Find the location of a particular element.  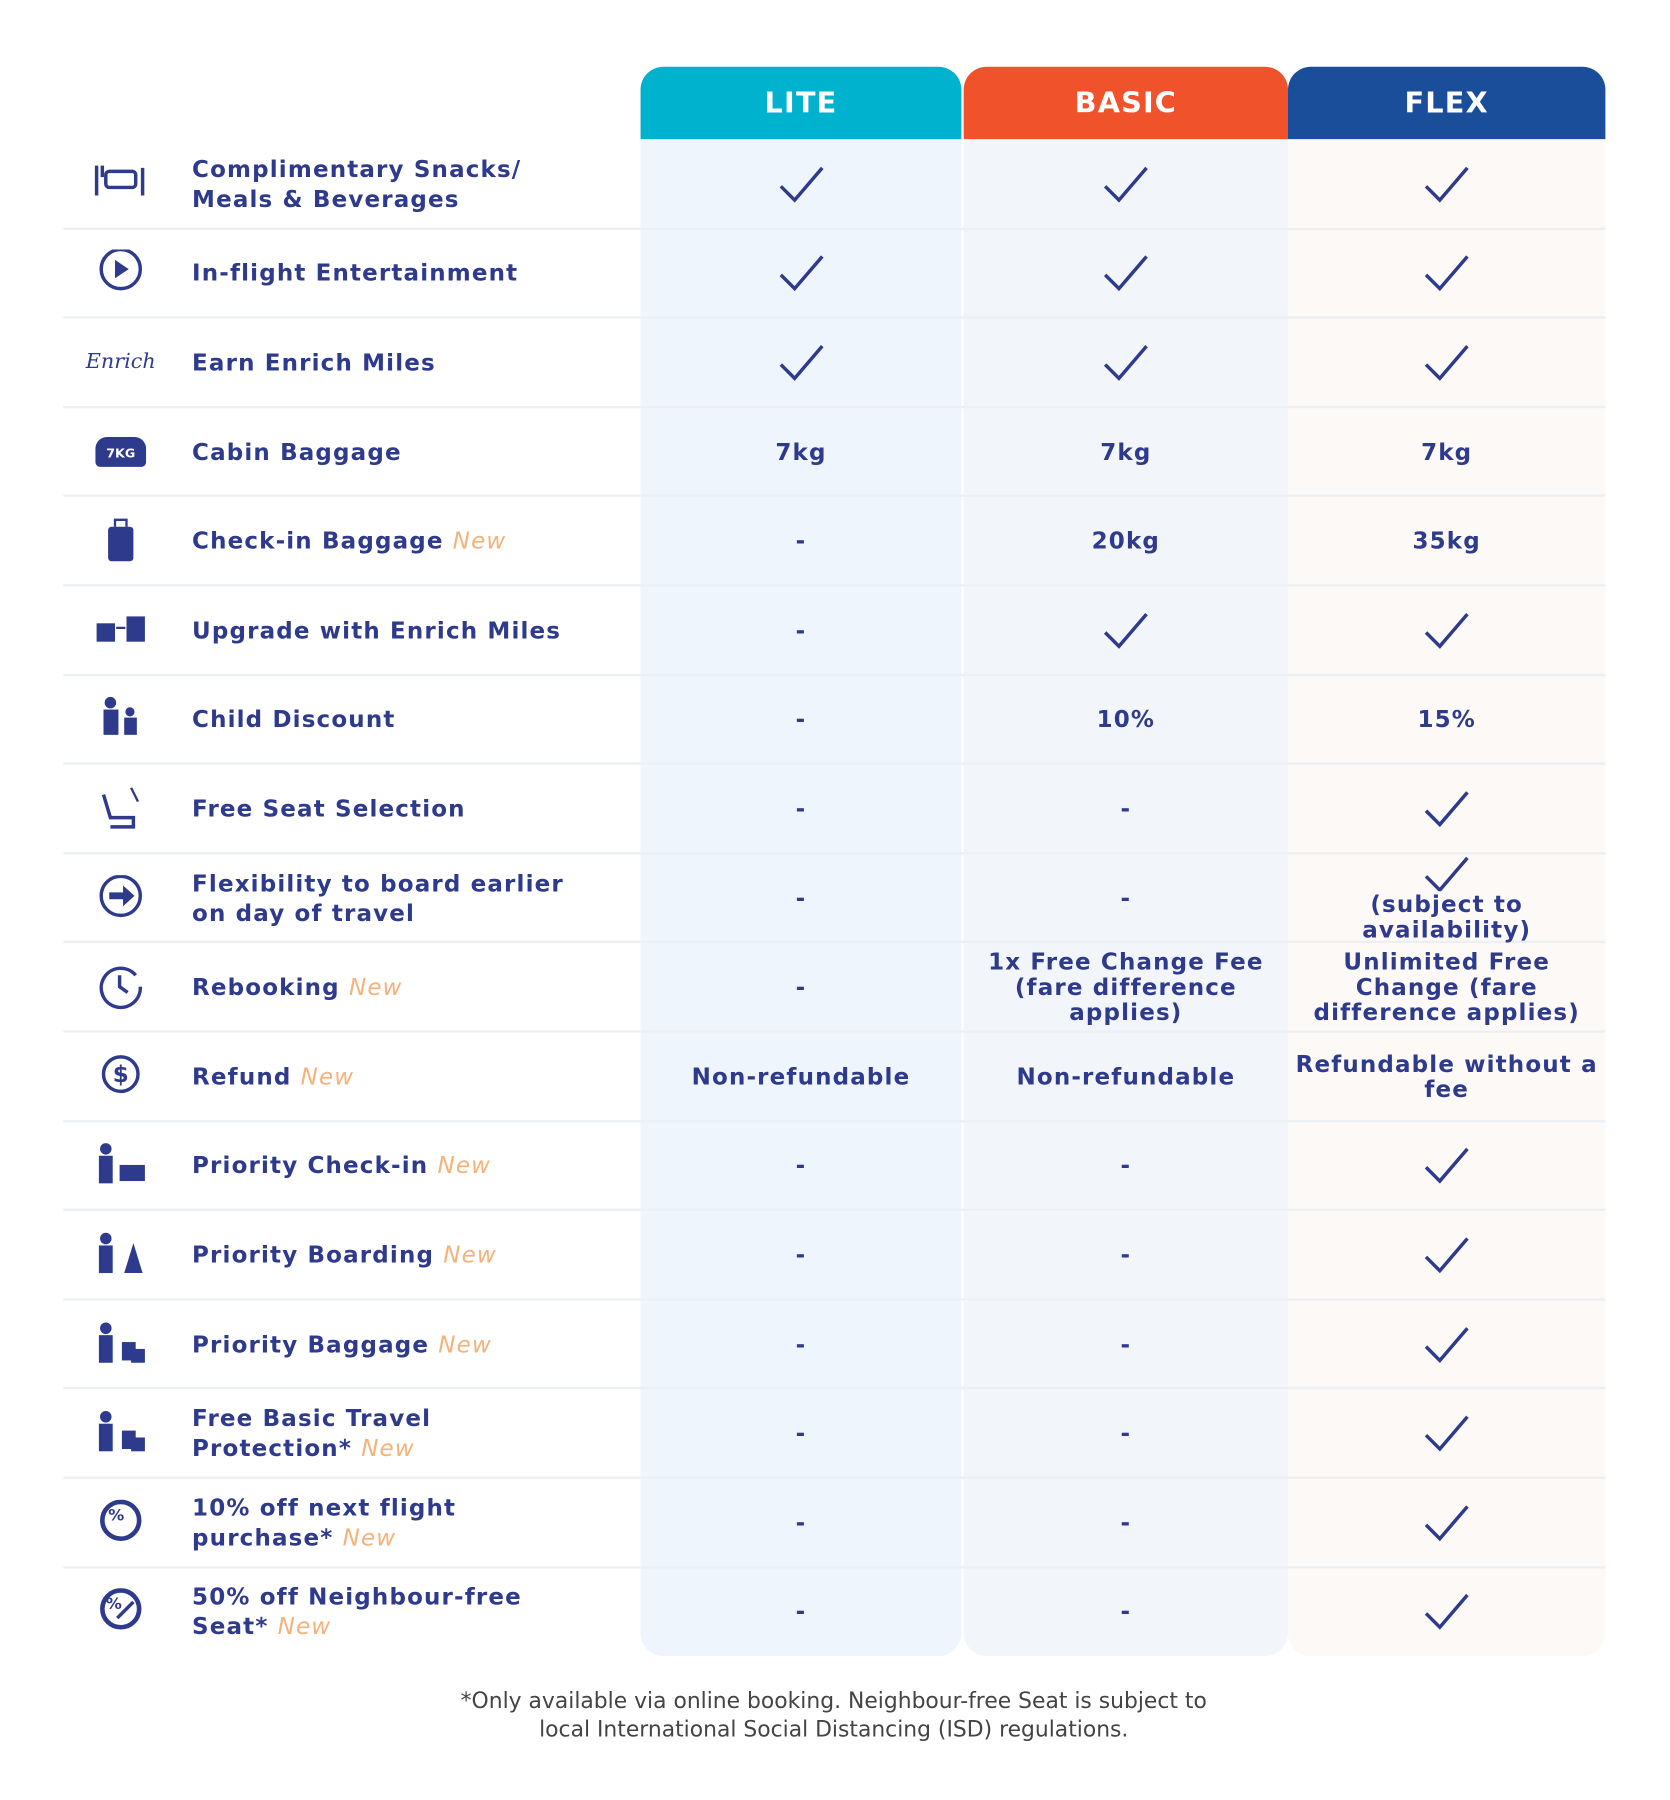

row-label-text: In-flight Entertainment is located at coordinates (355, 273).